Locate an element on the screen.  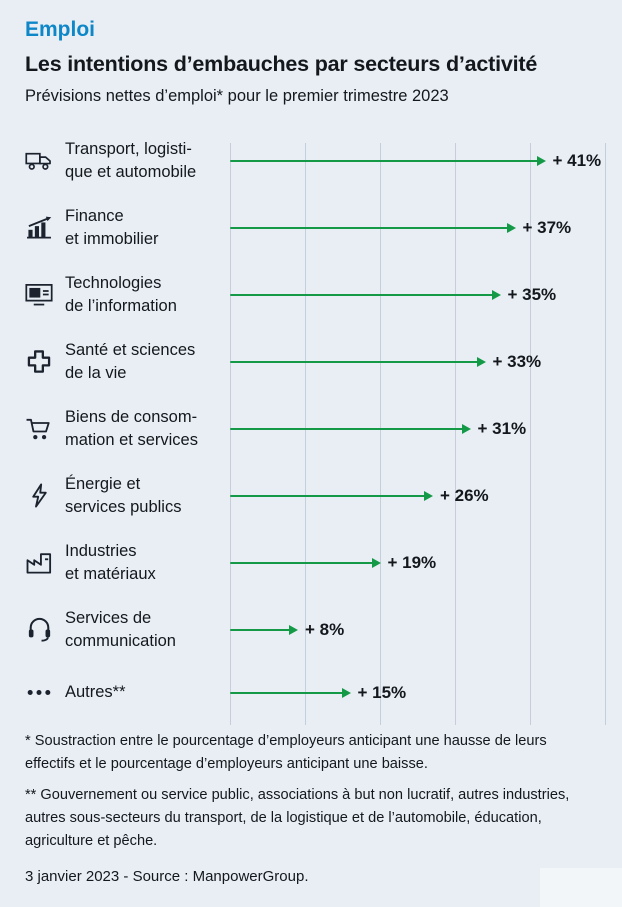
chart-row: Biens de consom-mation et services + 31% is located at coordinates (311, 428).